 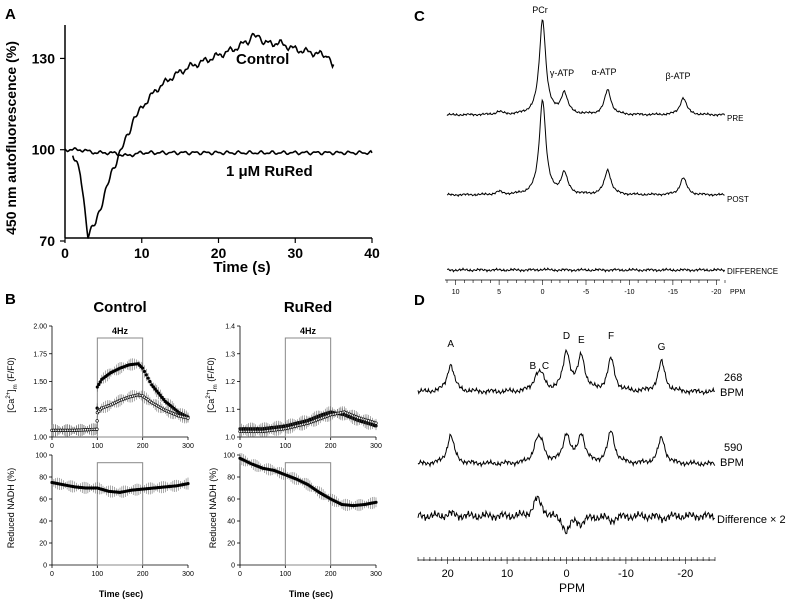 What do you see at coordinates (507, 574) in the screenshot?
I see `d-xtick-label: 10` at bounding box center [507, 574].